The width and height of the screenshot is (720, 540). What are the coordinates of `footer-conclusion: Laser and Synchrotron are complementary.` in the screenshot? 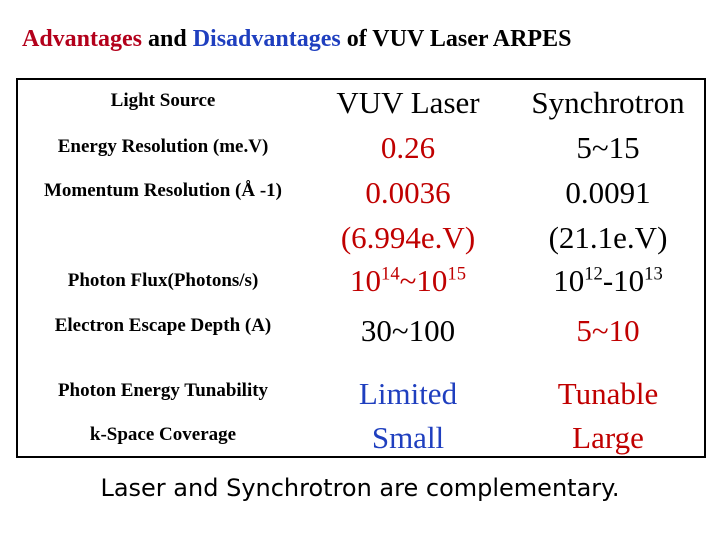 It's located at (360, 488).